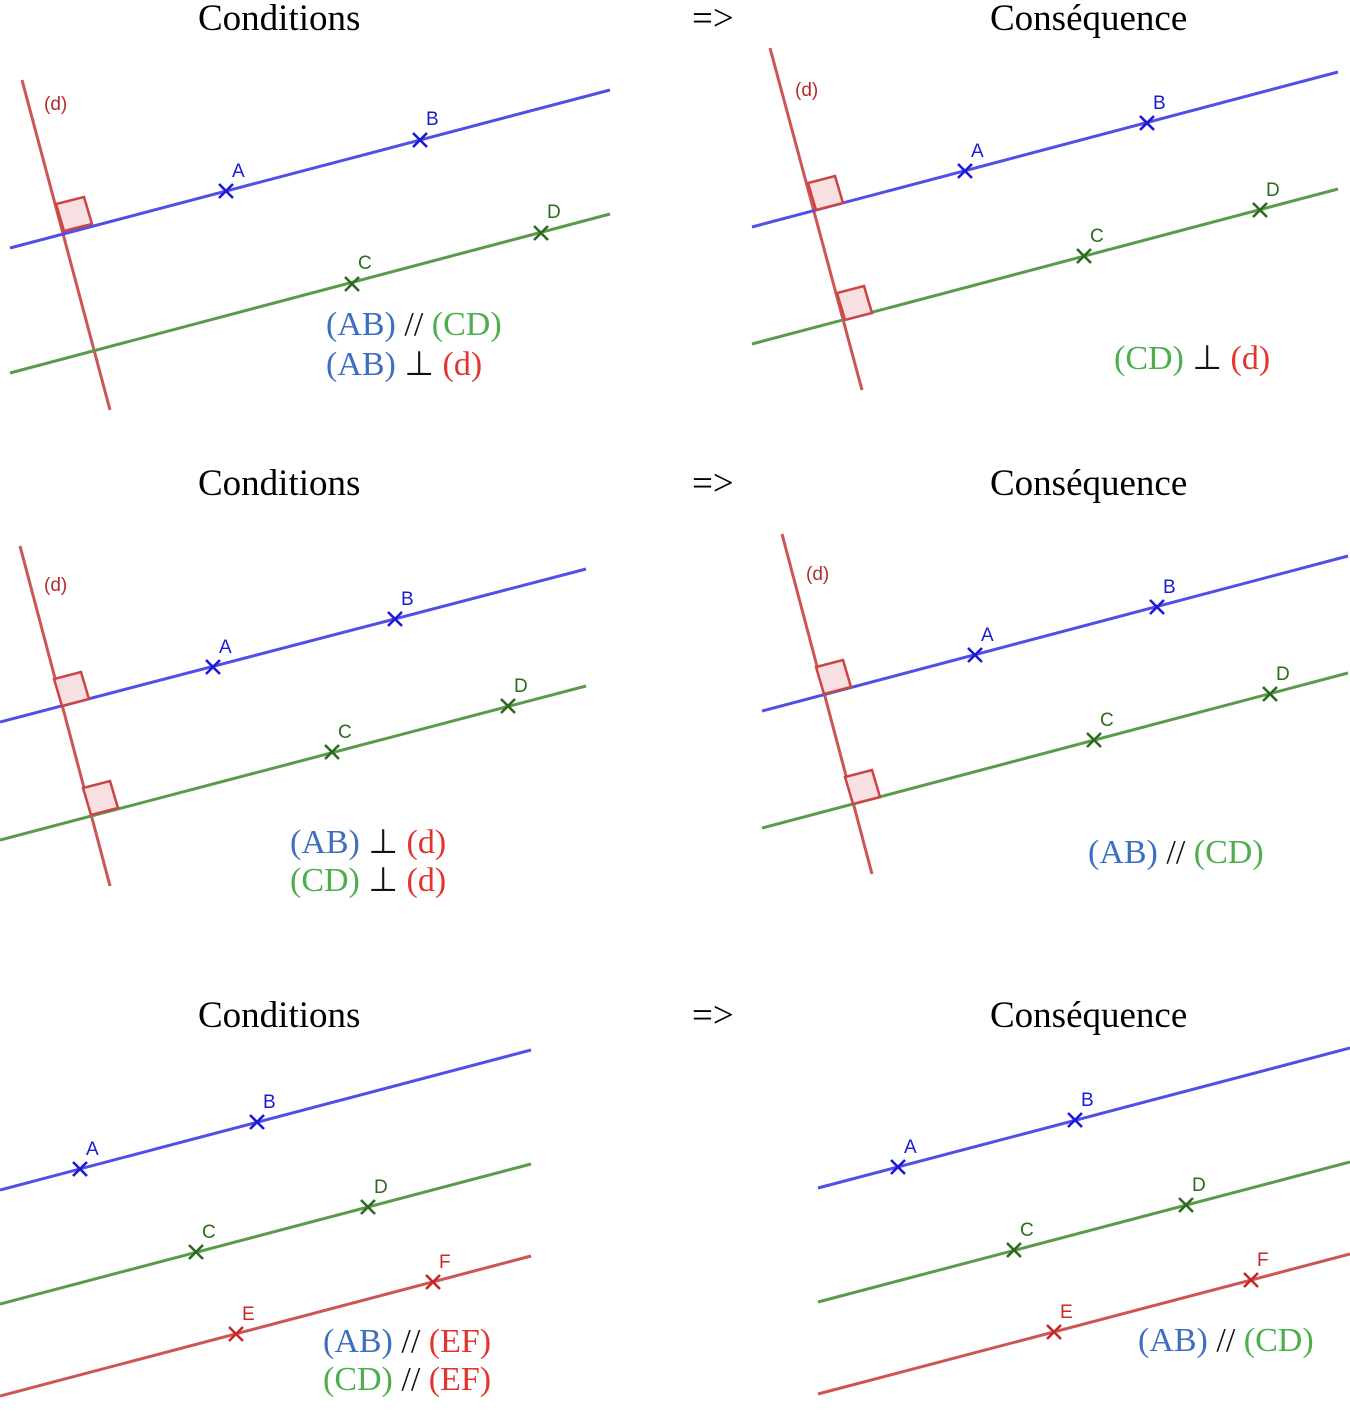  I want to click on row3-conditions-title: Conditions, so click(279, 1015).